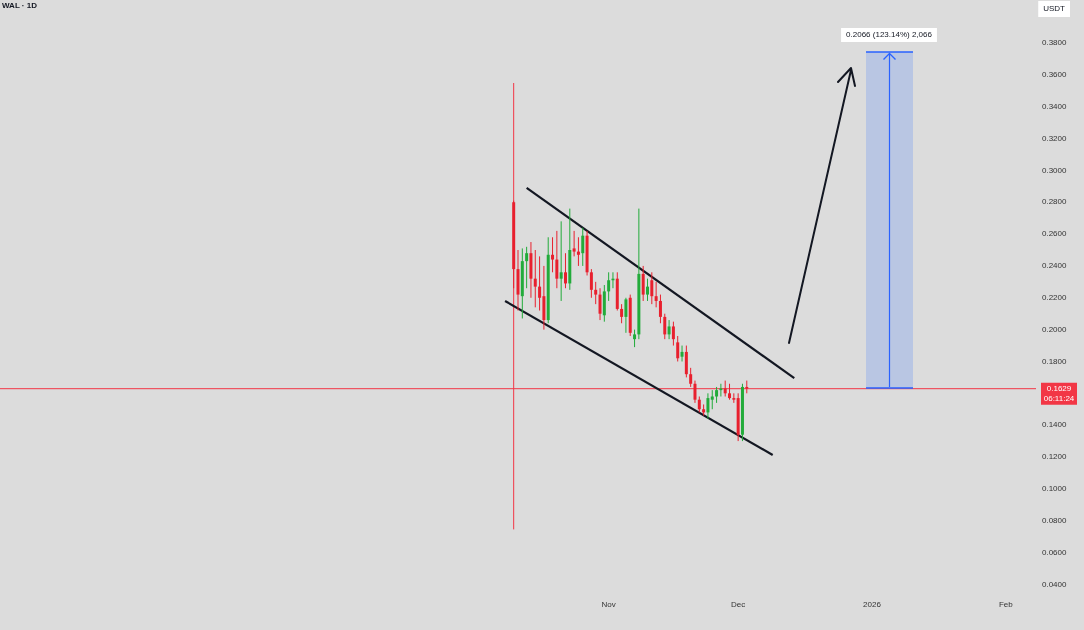  I want to click on ref-line-label: 0.1629, so click(1059, 388).